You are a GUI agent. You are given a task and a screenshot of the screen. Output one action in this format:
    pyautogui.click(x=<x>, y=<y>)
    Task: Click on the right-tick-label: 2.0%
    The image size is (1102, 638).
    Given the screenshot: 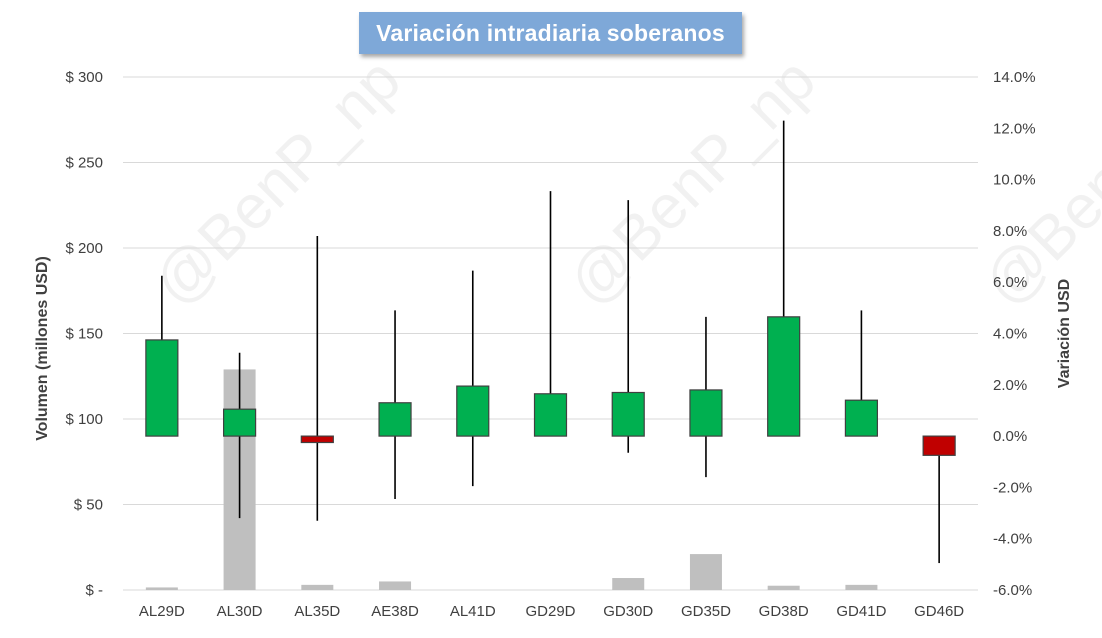 What is the action you would take?
    pyautogui.click(x=1010, y=385)
    